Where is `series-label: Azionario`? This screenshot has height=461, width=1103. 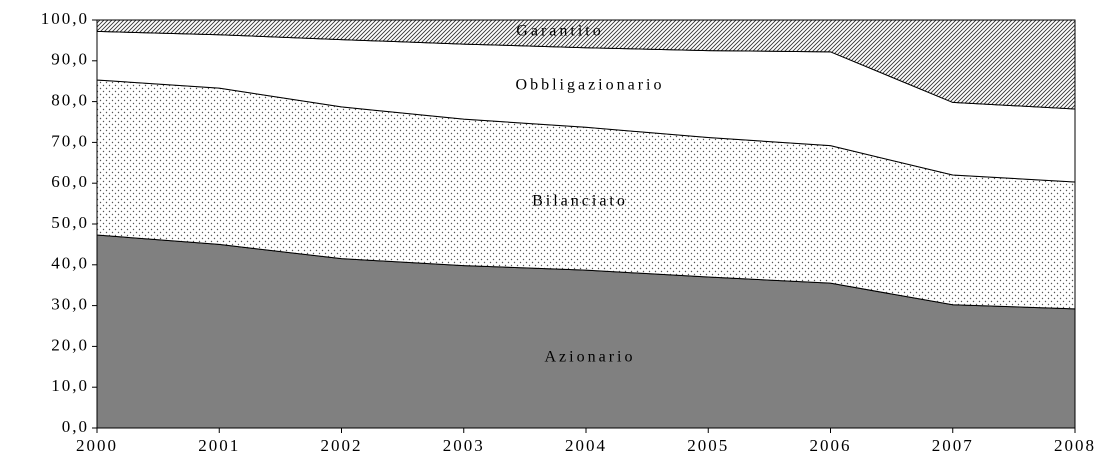 series-label: Azionario is located at coordinates (590, 357).